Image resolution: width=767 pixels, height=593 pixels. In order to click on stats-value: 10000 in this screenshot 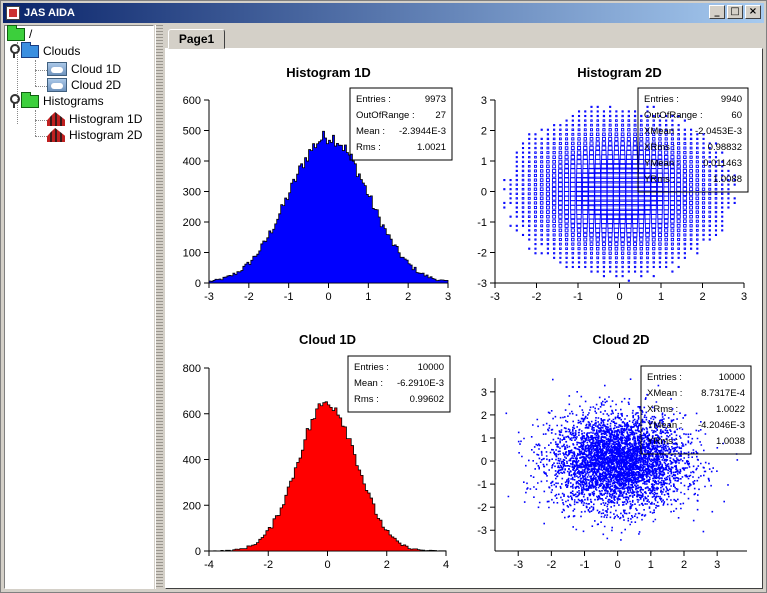, I will do `click(431, 367)`.